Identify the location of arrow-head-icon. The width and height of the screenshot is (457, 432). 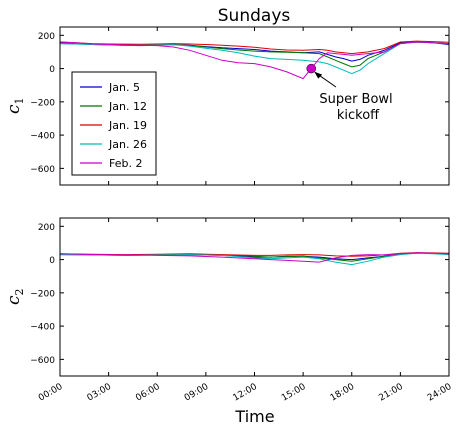
(318, 75).